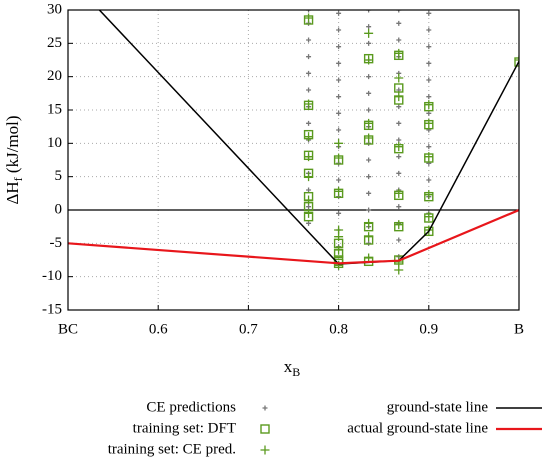 This screenshot has height=467, width=550. What do you see at coordinates (54, 43) in the screenshot?
I see `y-tick-label: 25` at bounding box center [54, 43].